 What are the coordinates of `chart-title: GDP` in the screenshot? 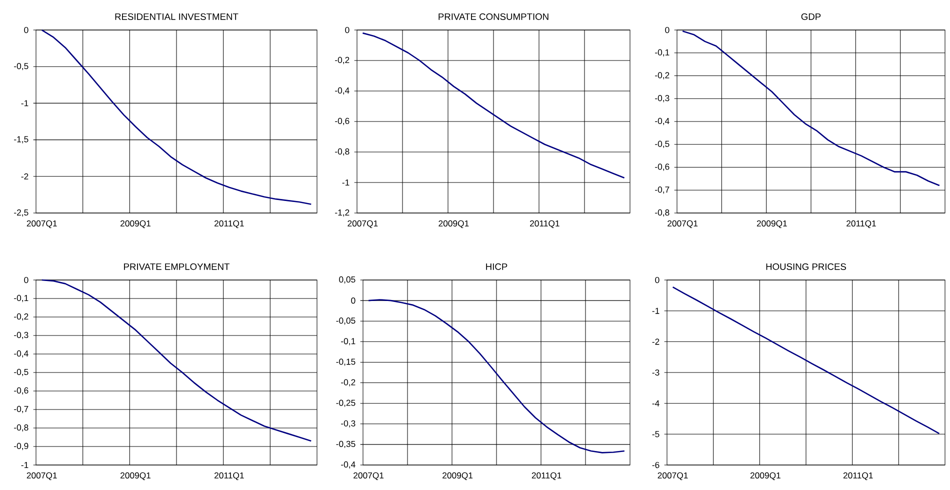 It's located at (811, 16).